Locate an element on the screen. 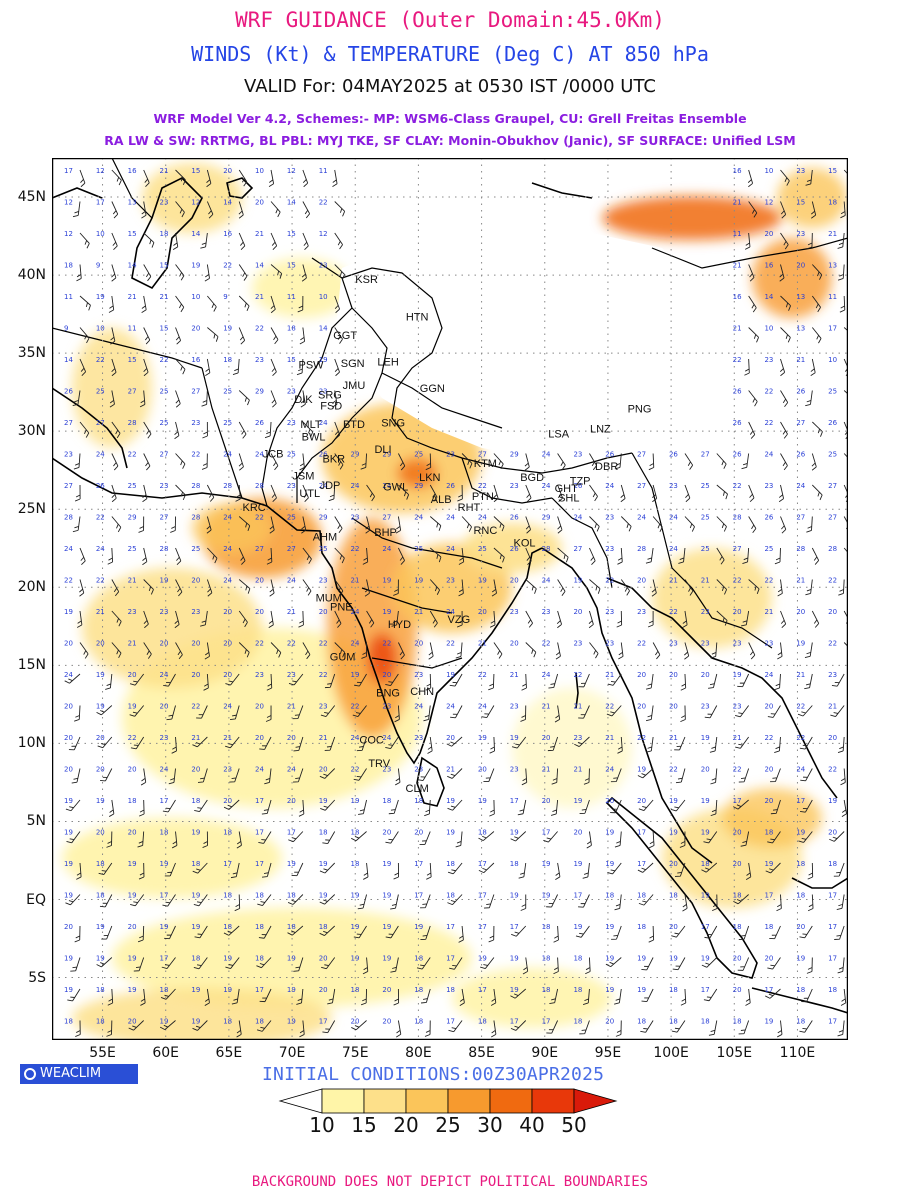 This screenshot has width=900, height=1200. station-label: SNG is located at coordinates (393, 424).